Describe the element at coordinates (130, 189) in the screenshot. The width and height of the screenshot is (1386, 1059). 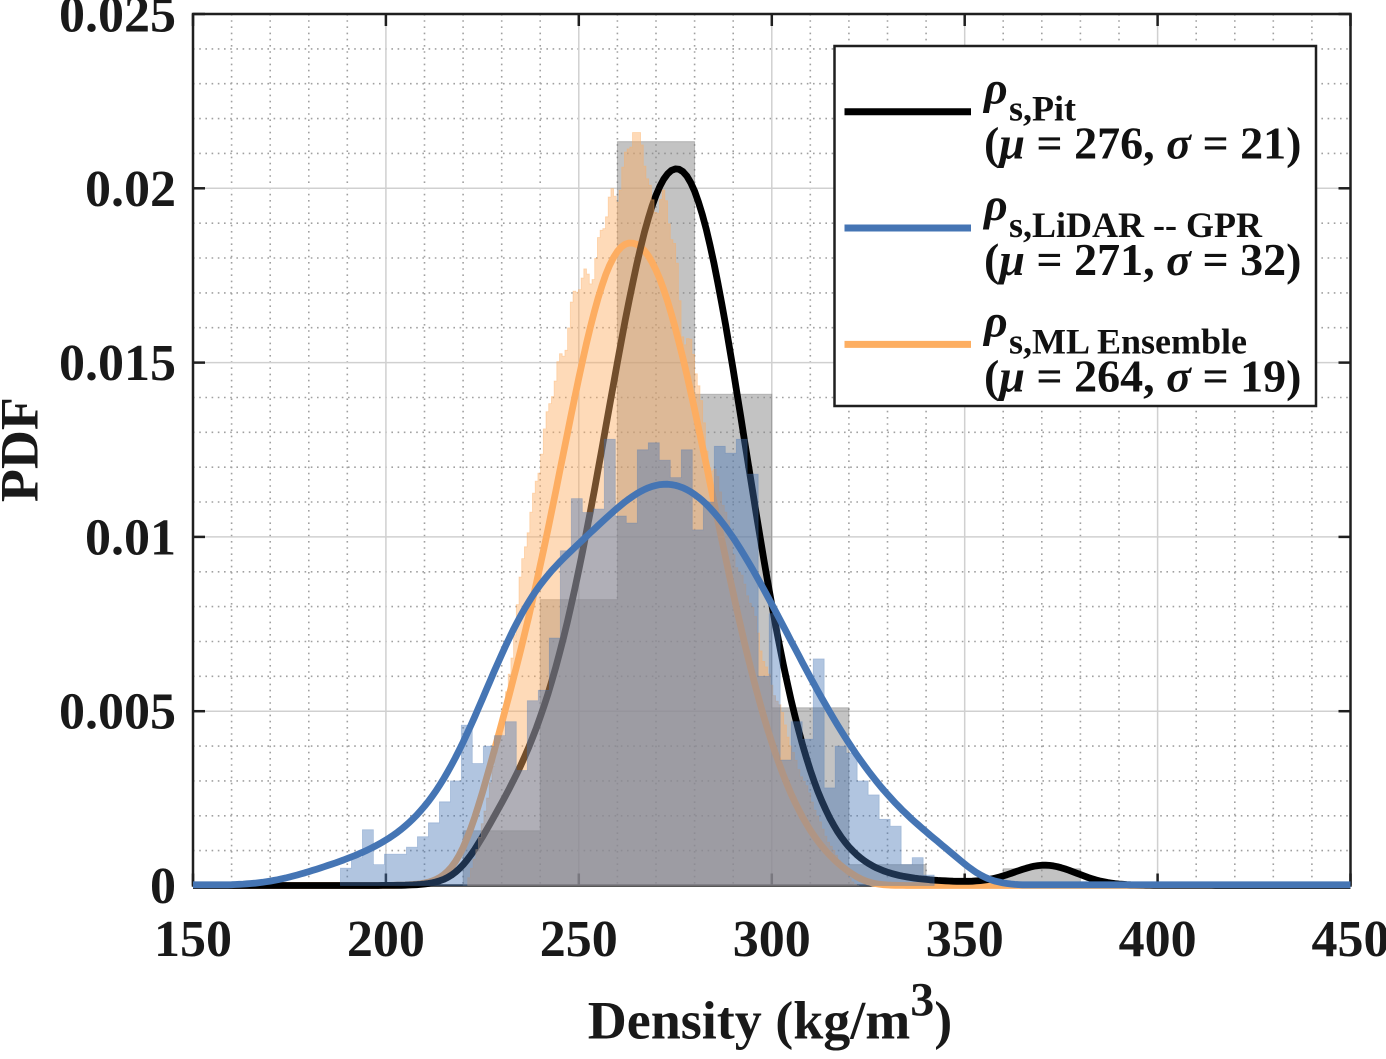
I see `svg-text: 0.02` at that location.